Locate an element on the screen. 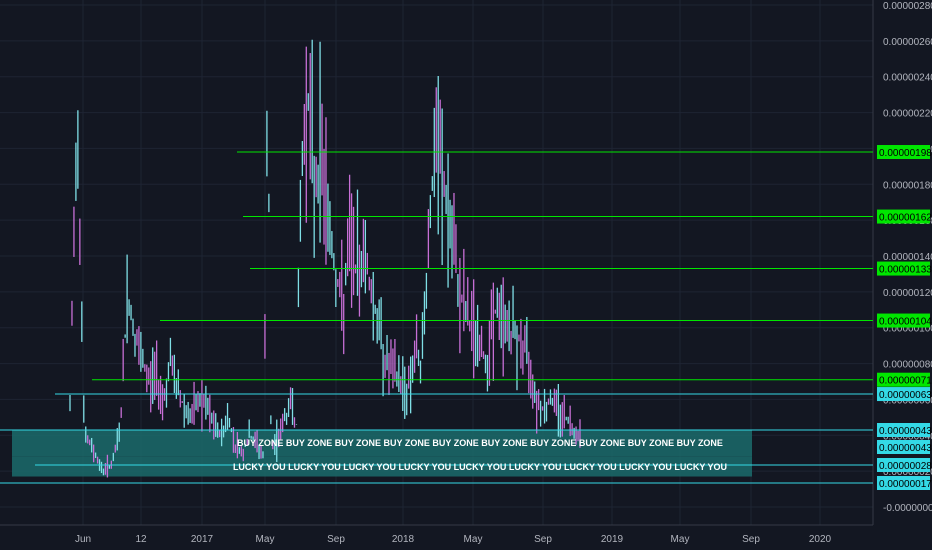  price-tag-label: 0.00000133 is located at coordinates (905, 270).